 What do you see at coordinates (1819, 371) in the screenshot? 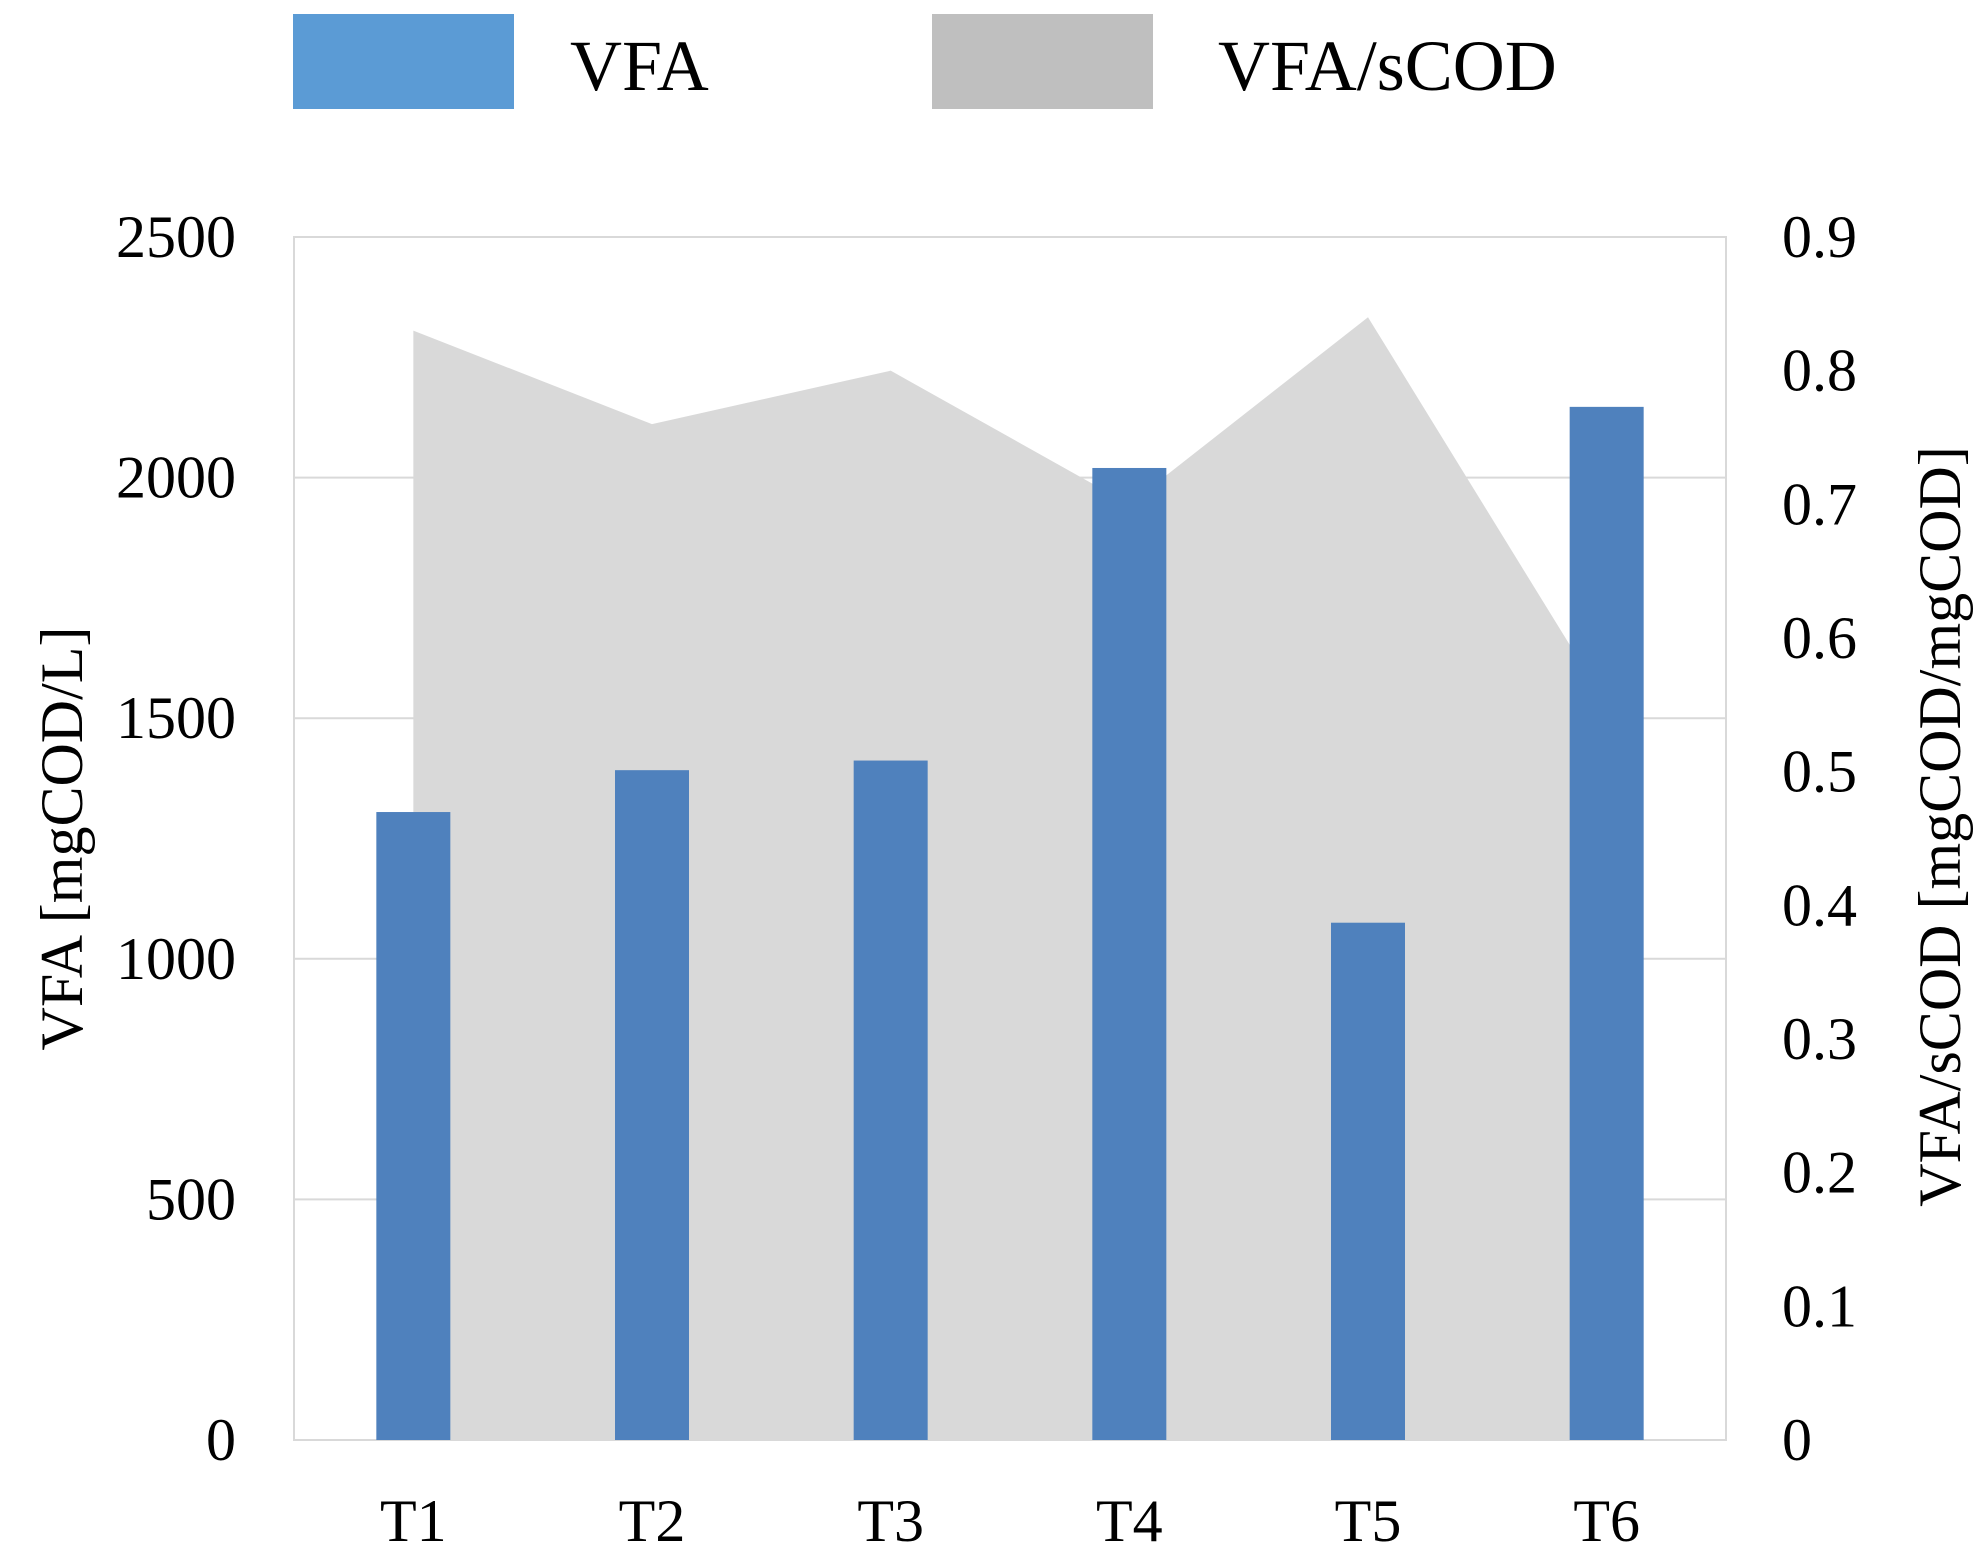
I see `right-tick-label: 0.8` at bounding box center [1819, 371].